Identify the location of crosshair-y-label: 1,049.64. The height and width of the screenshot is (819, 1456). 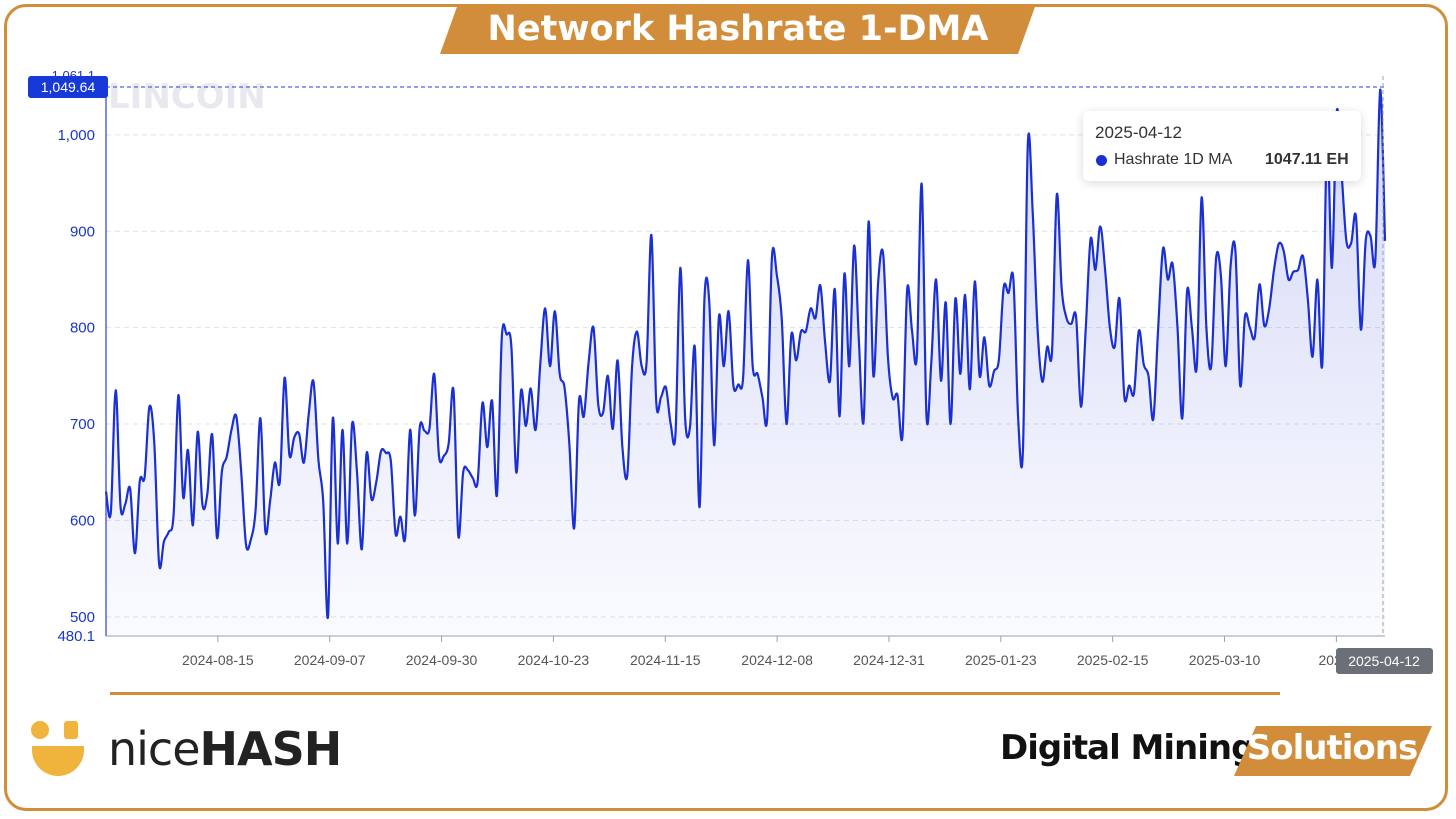
(68, 87).